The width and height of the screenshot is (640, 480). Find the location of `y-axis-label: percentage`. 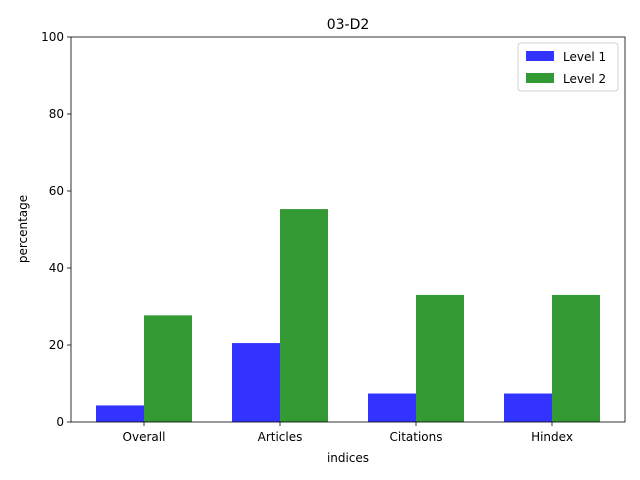

y-axis-label: percentage is located at coordinates (23, 229).